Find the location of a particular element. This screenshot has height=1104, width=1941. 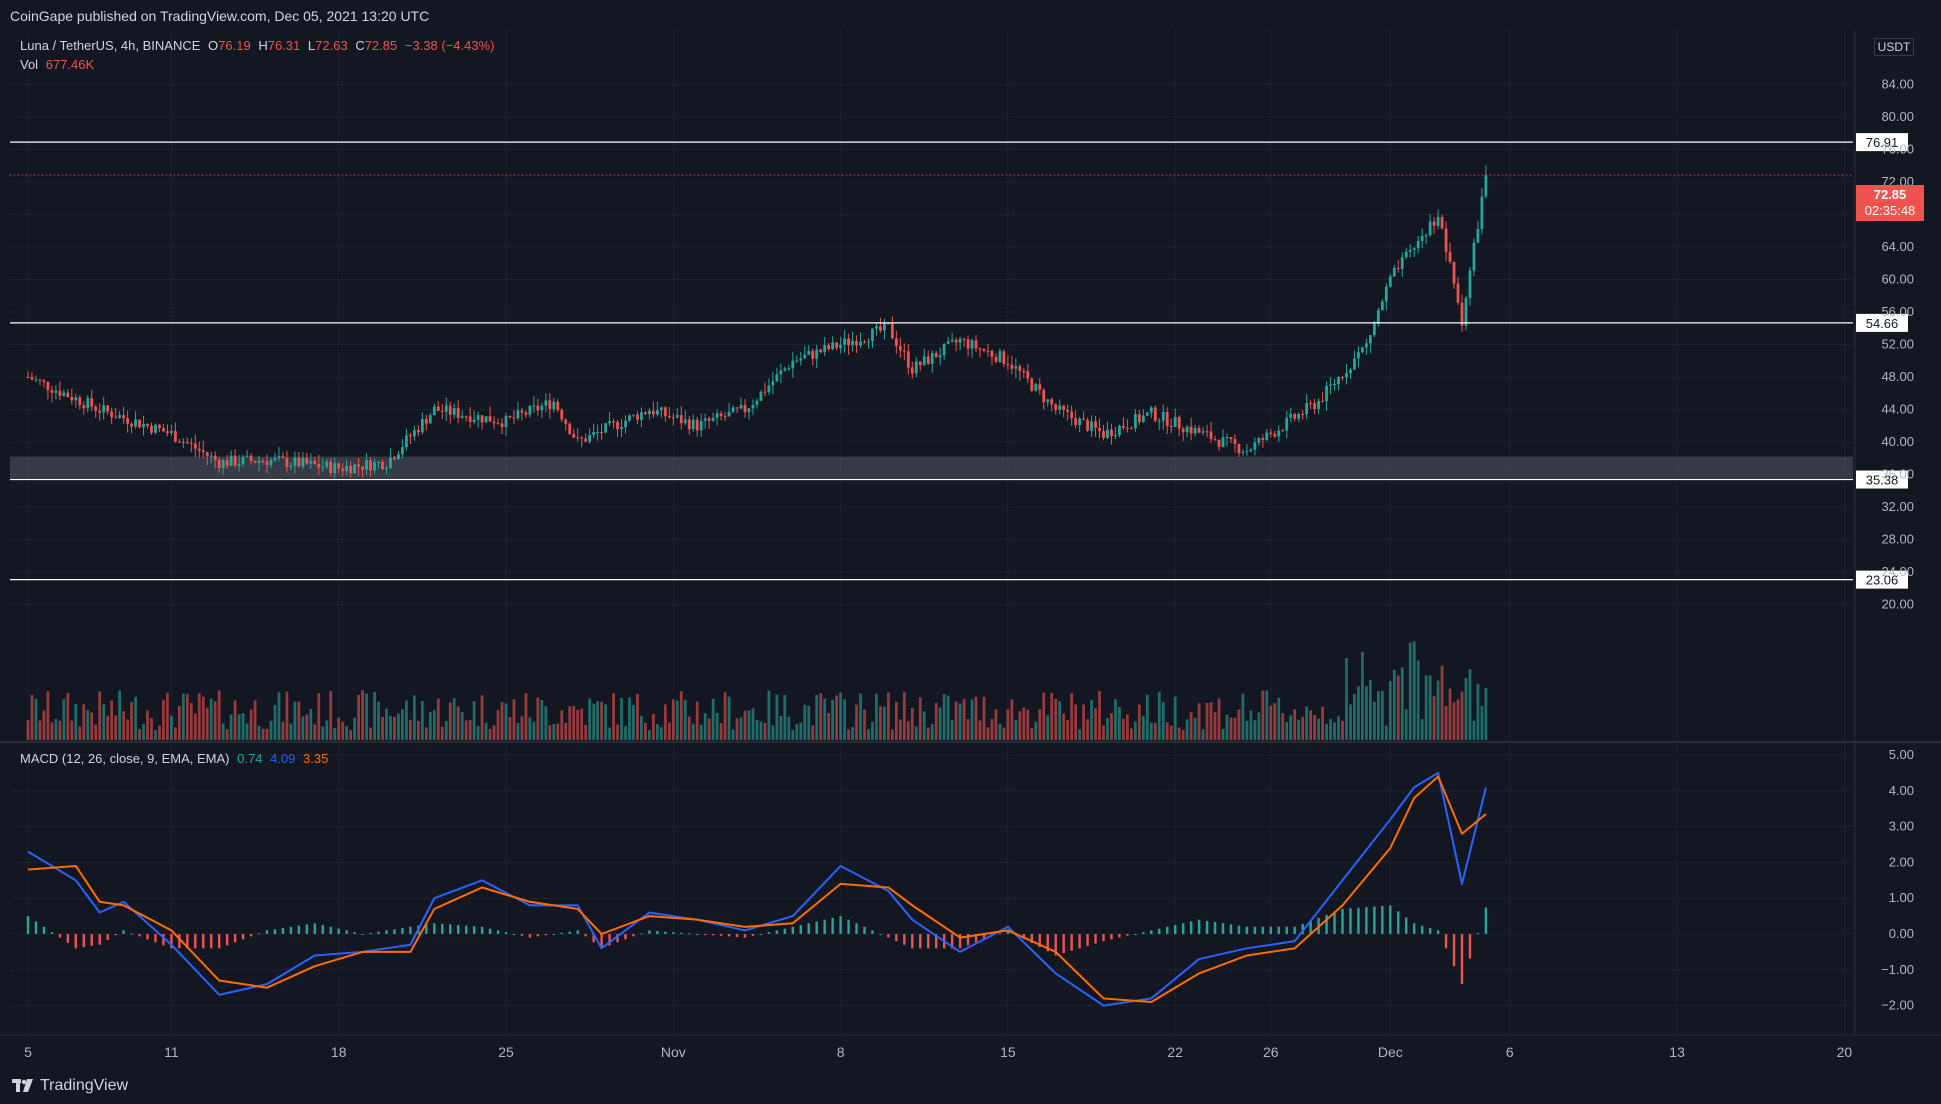

current-price-value: 72.85 is located at coordinates (1890, 194).